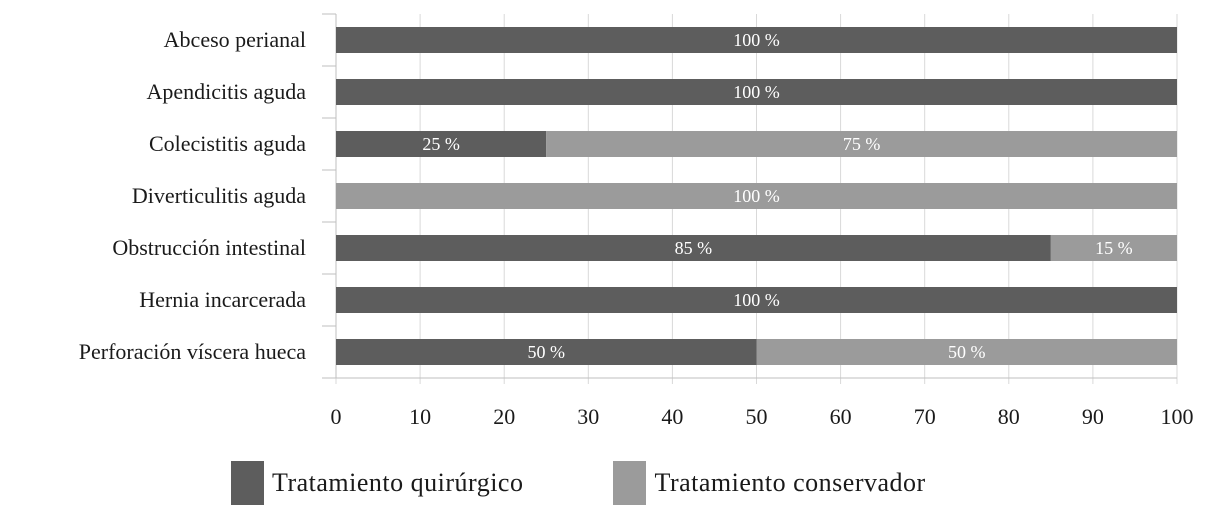  Describe the element at coordinates (588, 416) in the screenshot. I see `x-tick-label: 30` at that location.